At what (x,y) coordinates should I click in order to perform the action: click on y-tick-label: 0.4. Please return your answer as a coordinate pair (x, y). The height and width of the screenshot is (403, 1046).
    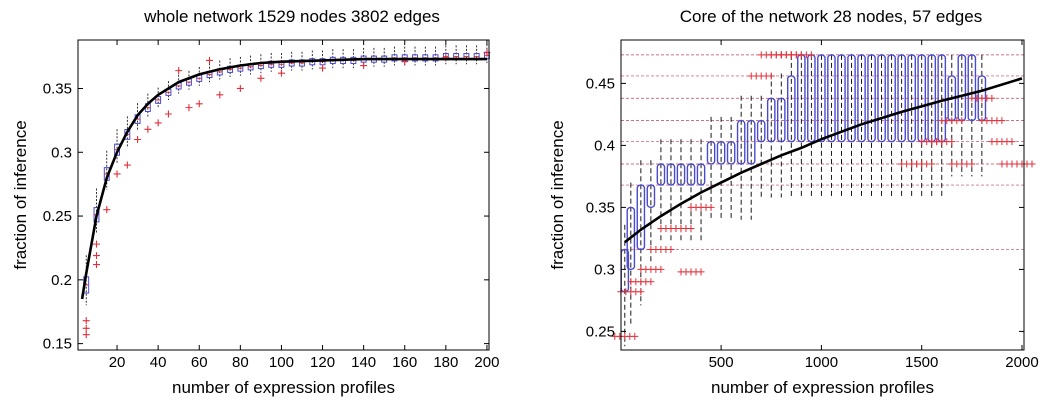
    Looking at the image, I should click on (604, 145).